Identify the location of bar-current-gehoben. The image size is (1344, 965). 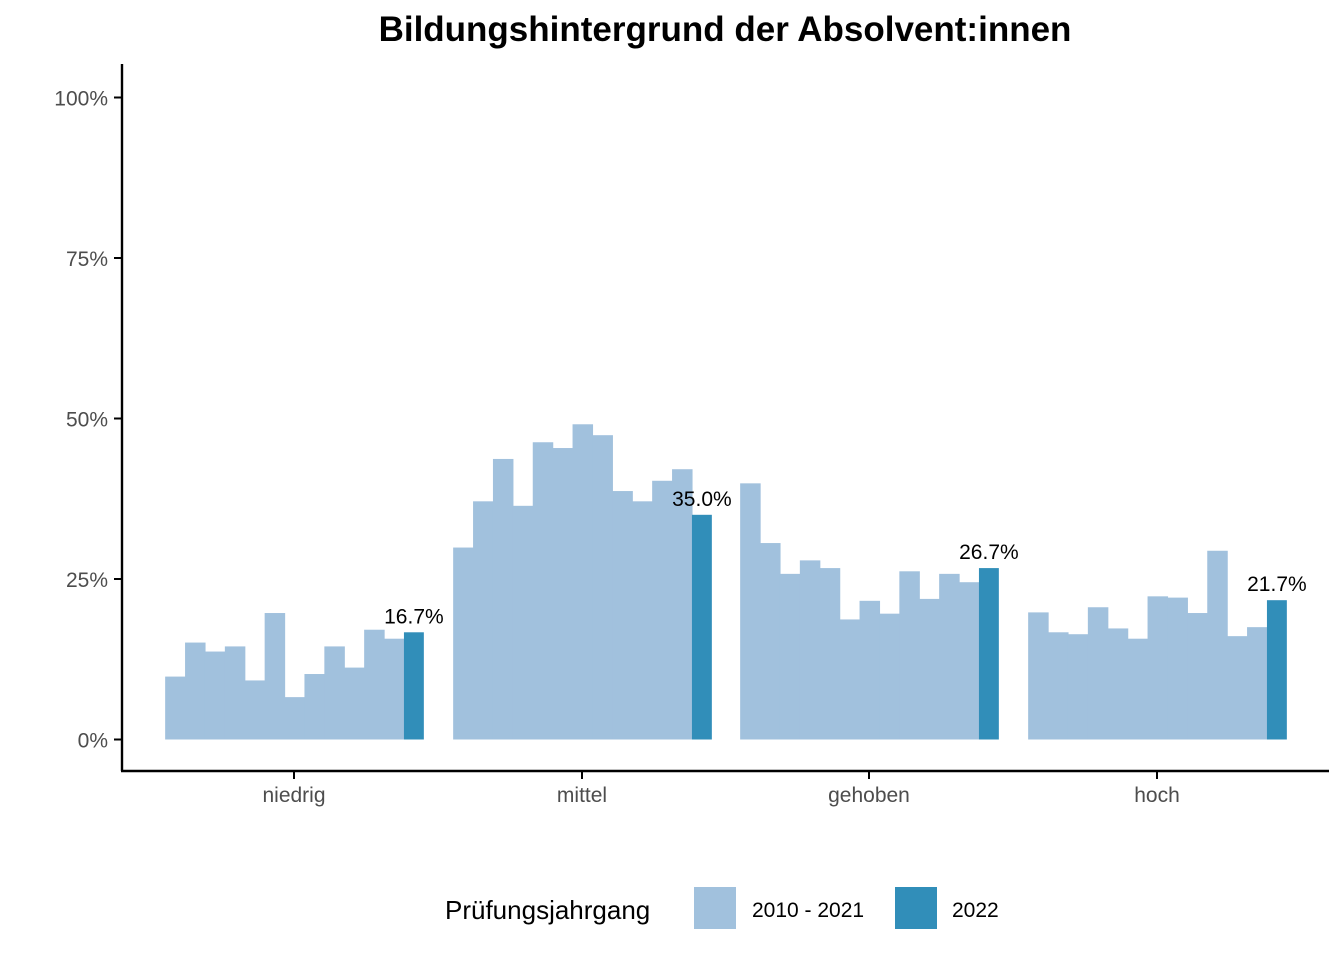
(988, 654).